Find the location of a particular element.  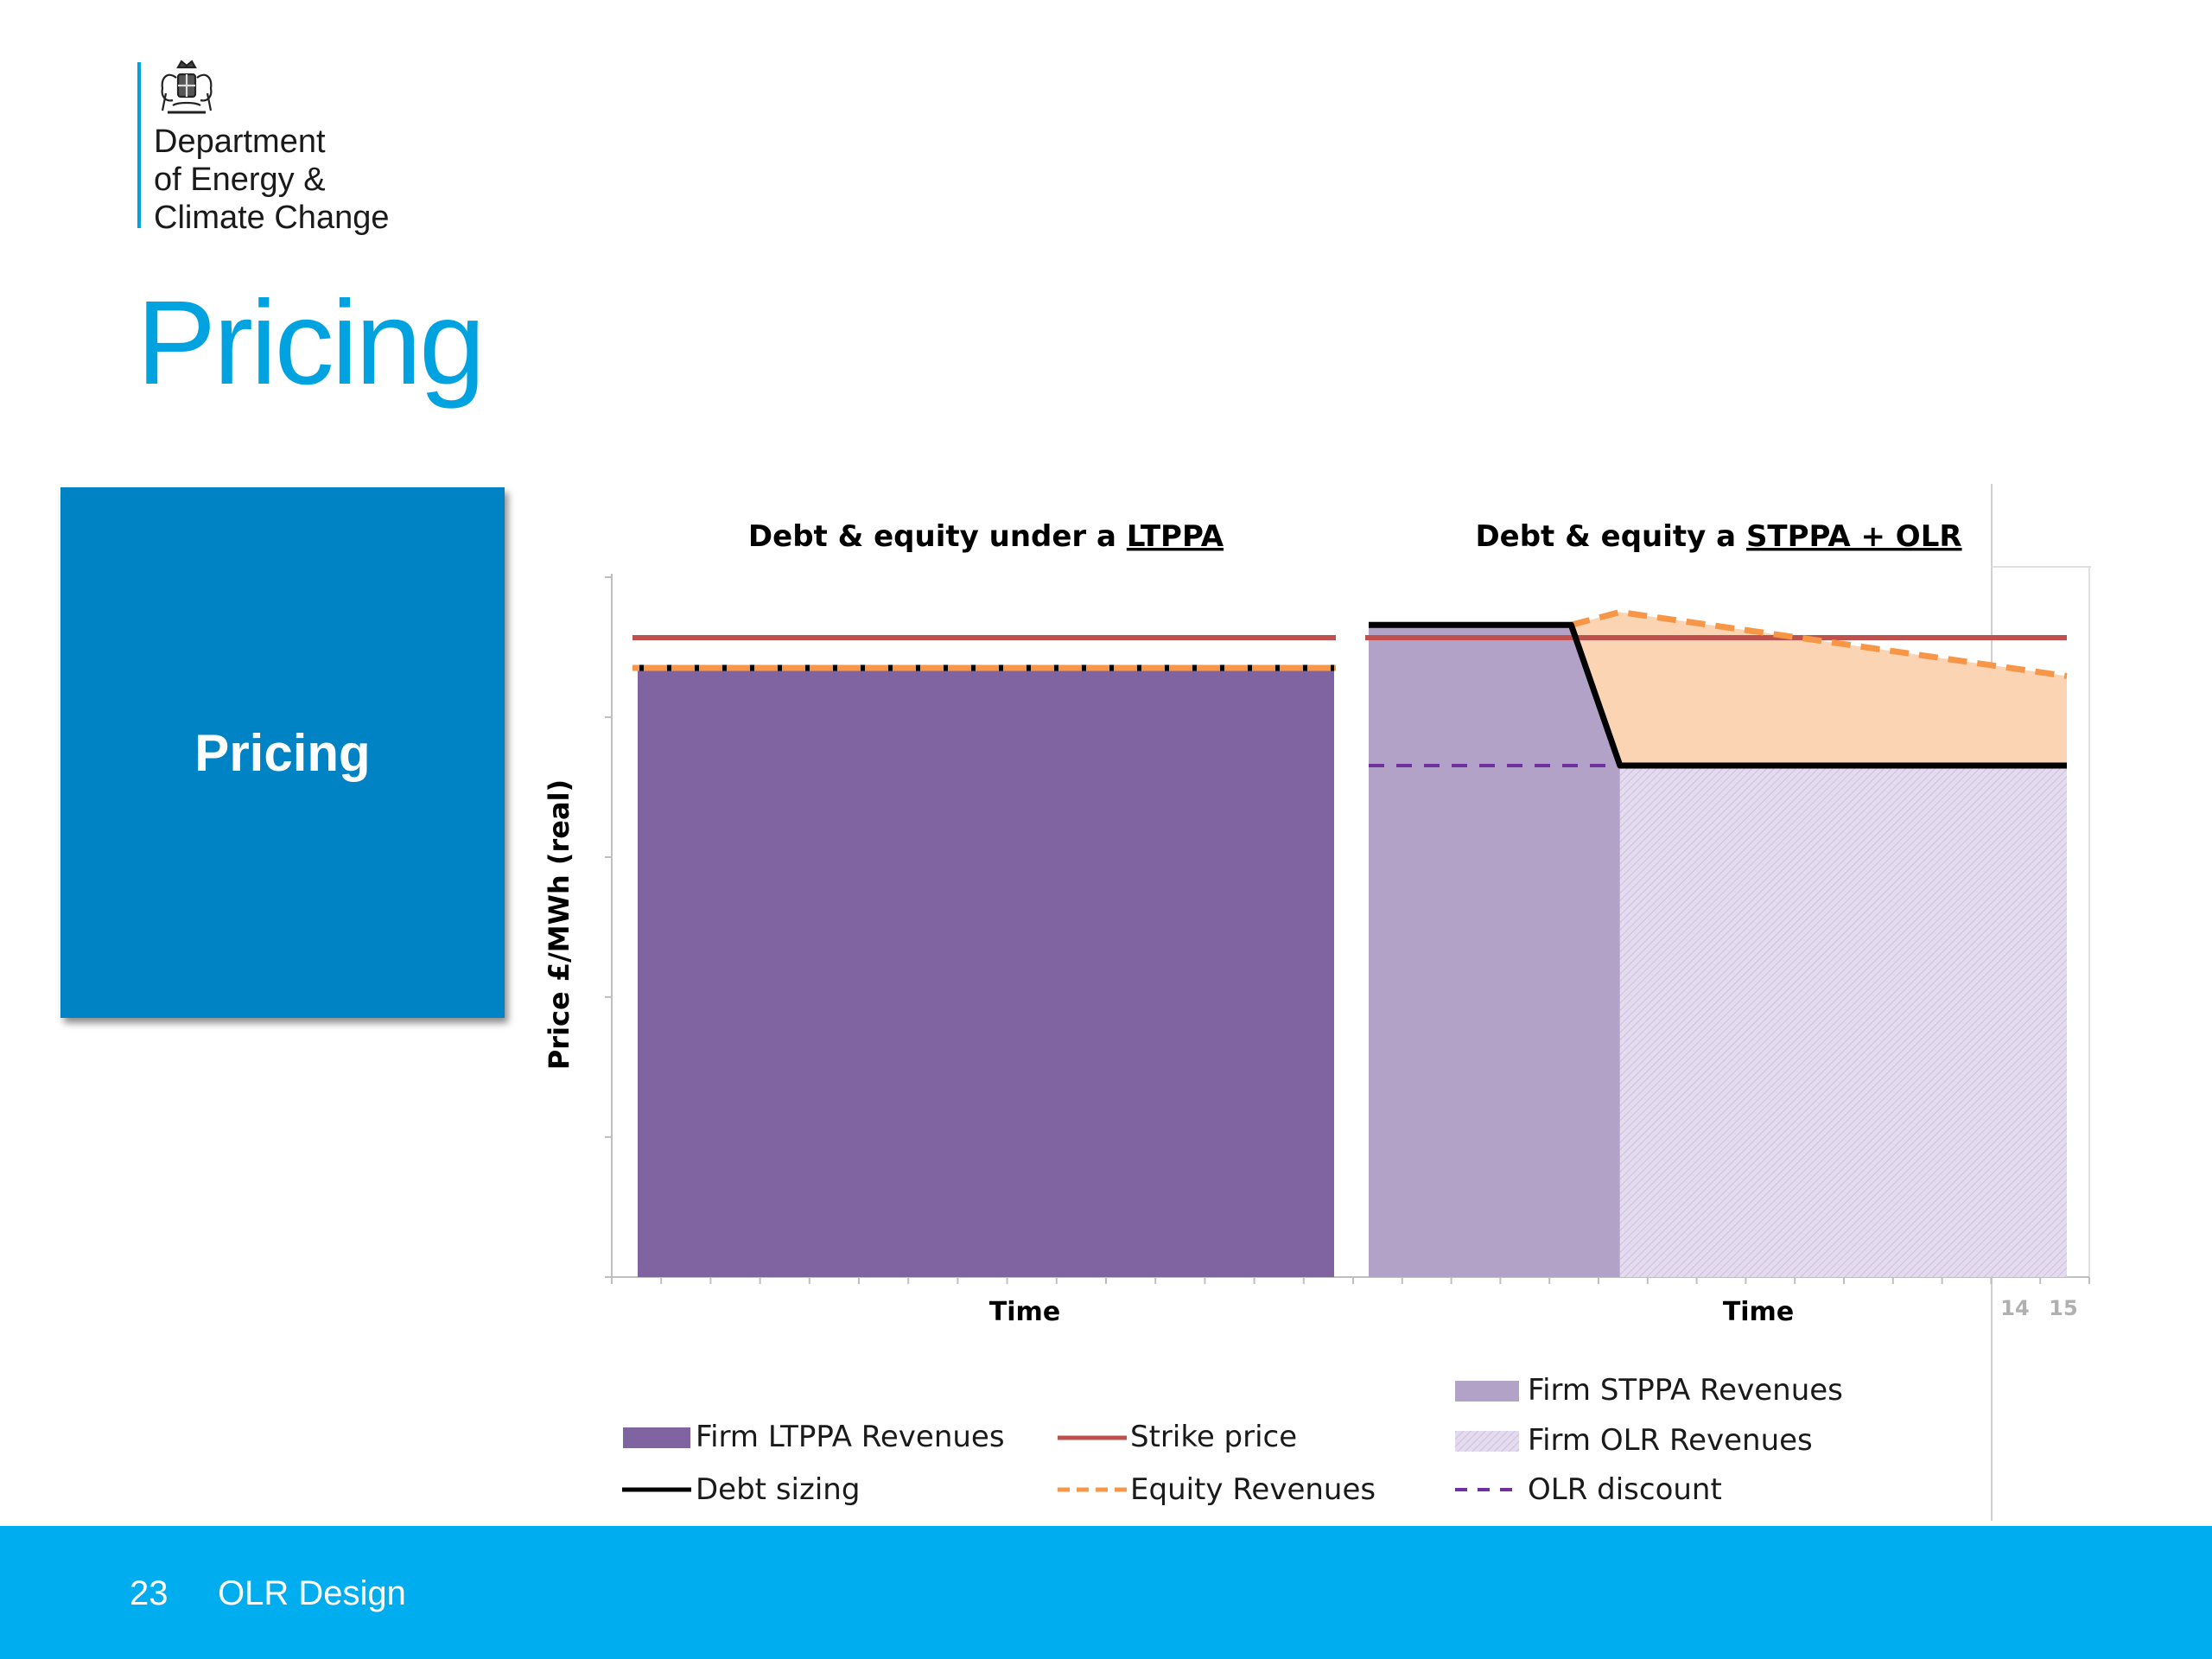

legend-swatch-firm-ltppa is located at coordinates (656, 1437).